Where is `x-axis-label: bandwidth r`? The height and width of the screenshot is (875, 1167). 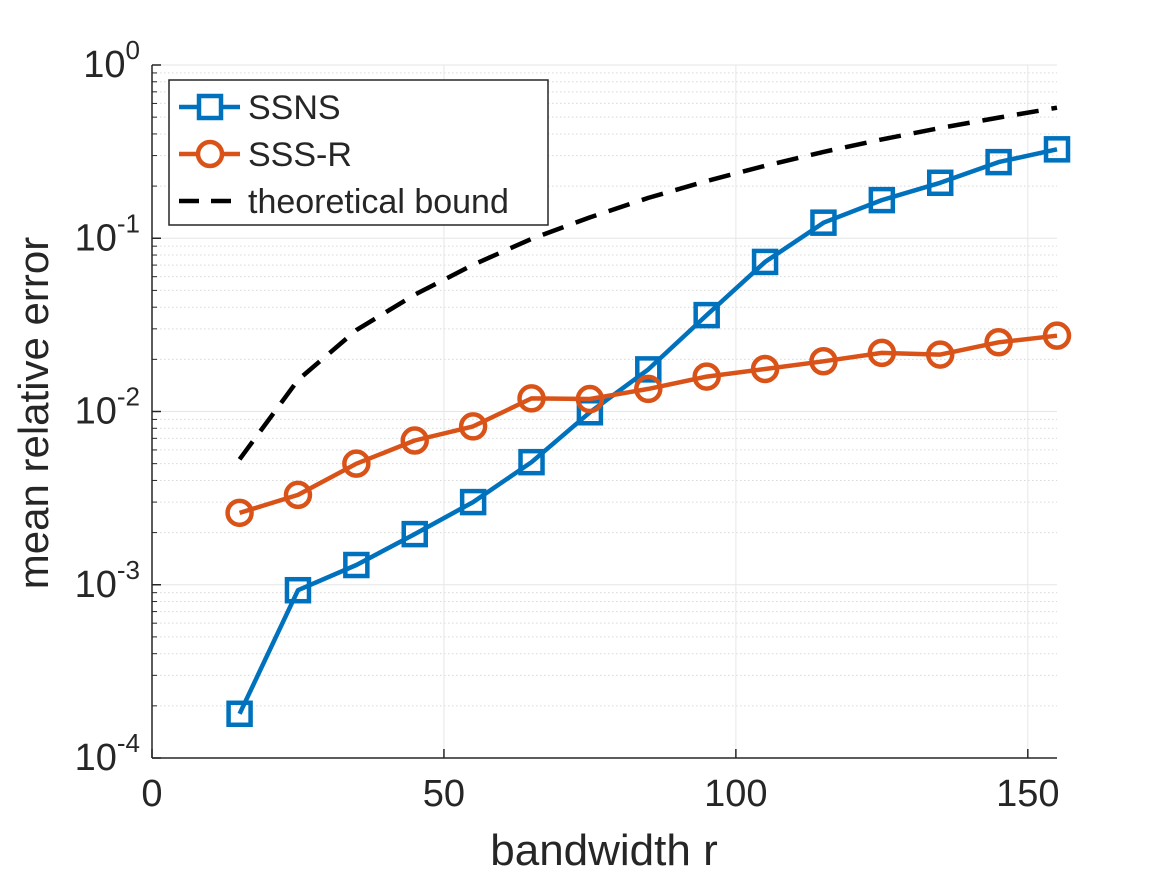 x-axis-label: bandwidth r is located at coordinates (603, 850).